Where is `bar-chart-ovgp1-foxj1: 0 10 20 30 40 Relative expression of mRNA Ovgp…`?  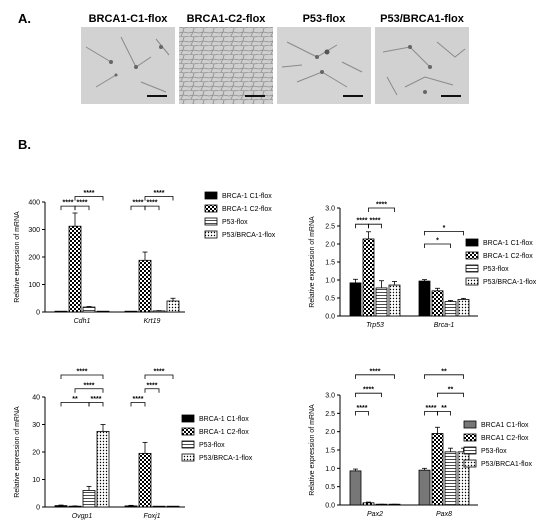
bar-chart-ovgp1-foxj1: 0 10 20 30 40 Relative expression of mRNA Ovgp… is located at coordinates (133, 445).